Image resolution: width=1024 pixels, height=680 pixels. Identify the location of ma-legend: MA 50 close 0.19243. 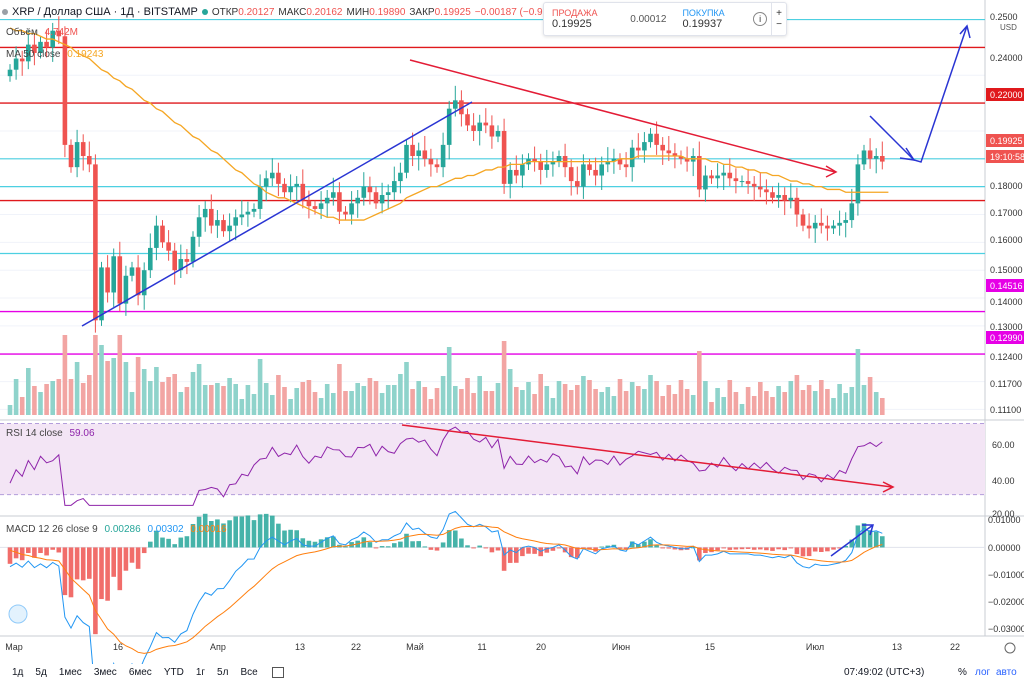
(56, 54).